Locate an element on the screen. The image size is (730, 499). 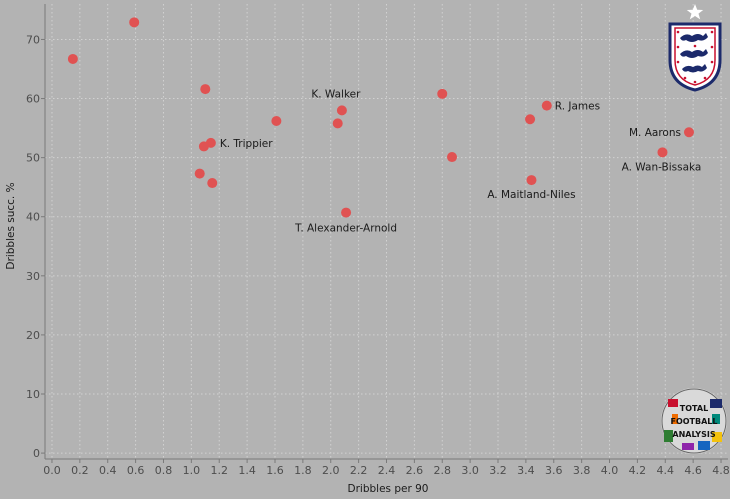
x-tick-label: 0.0 is located at coordinates (52, 470).